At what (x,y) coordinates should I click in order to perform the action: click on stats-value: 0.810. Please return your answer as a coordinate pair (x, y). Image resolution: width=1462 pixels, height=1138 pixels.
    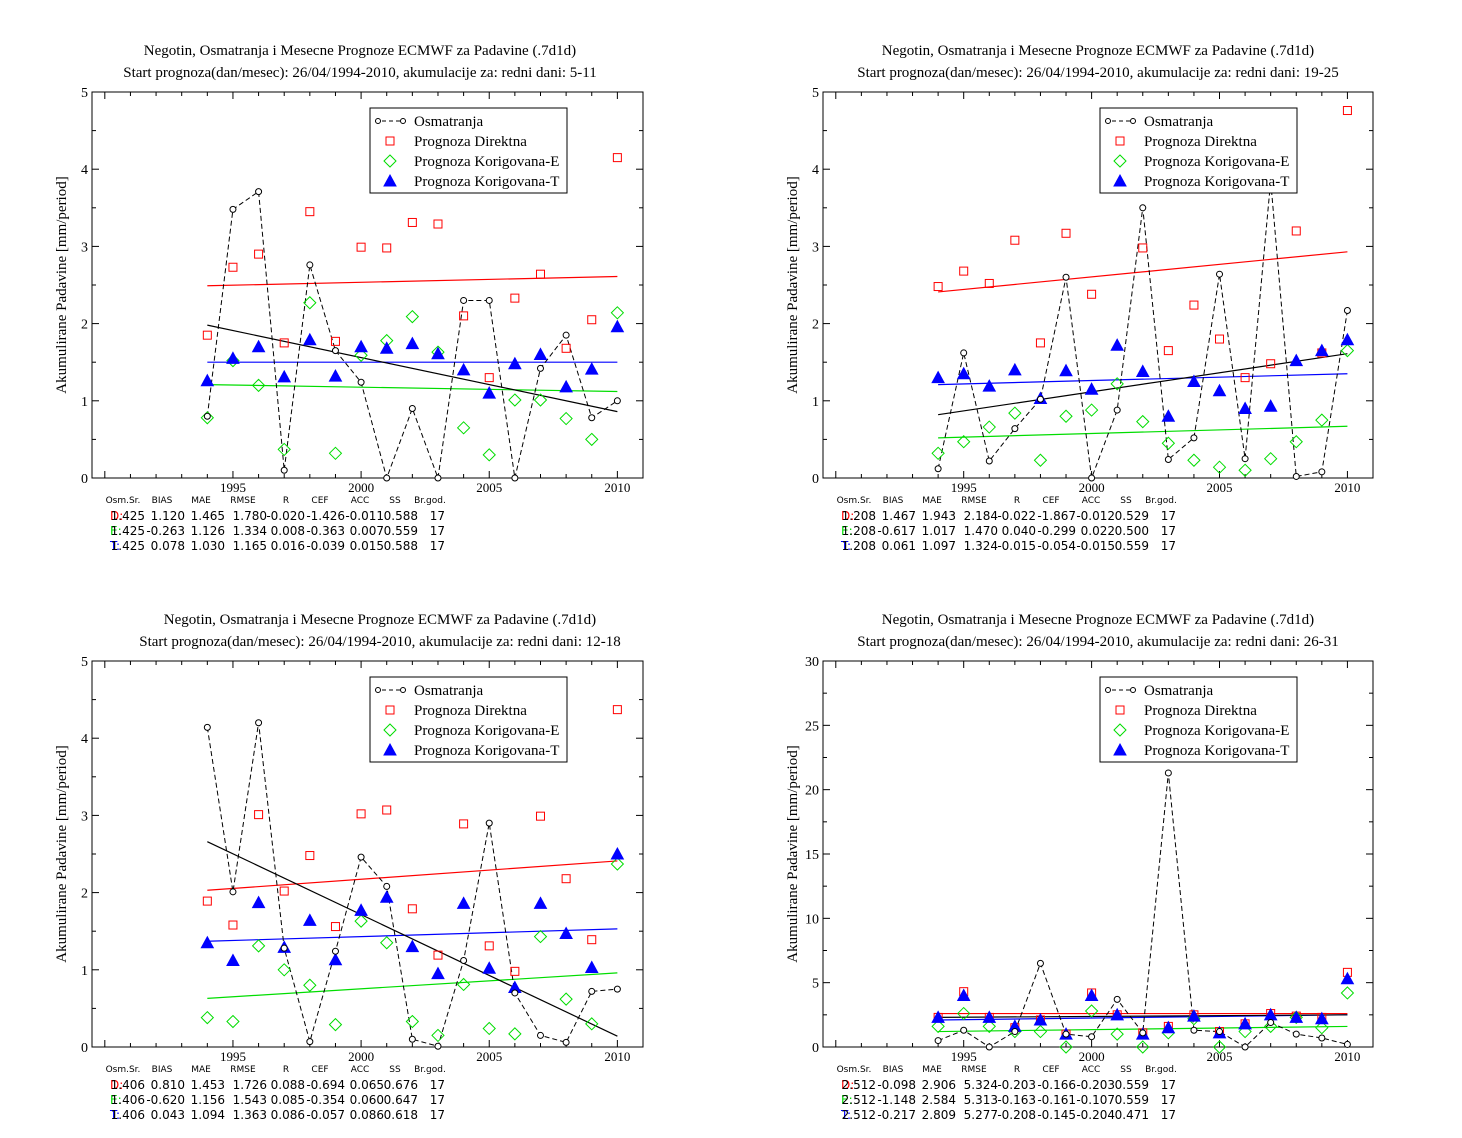
    Looking at the image, I should click on (168, 1085).